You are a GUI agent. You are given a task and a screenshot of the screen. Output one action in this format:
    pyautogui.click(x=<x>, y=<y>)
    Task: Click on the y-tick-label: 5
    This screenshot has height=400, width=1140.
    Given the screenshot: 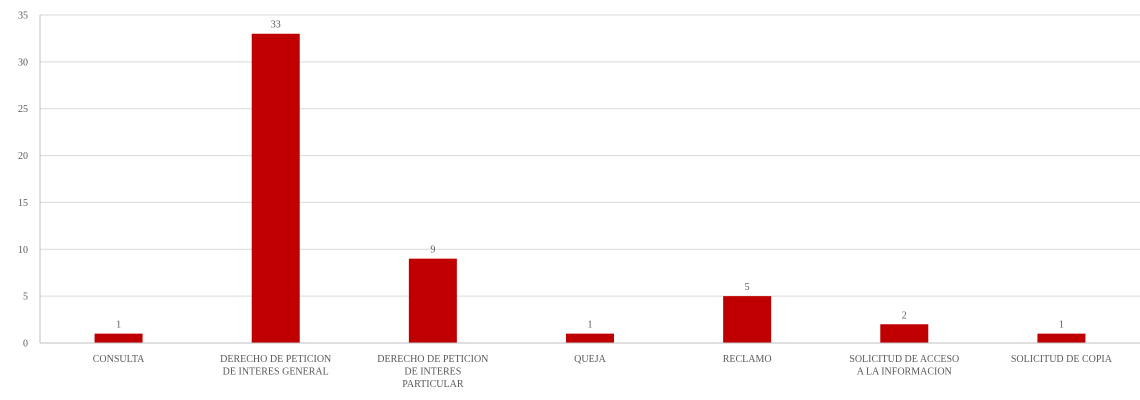 What is the action you would take?
    pyautogui.click(x=25, y=297)
    